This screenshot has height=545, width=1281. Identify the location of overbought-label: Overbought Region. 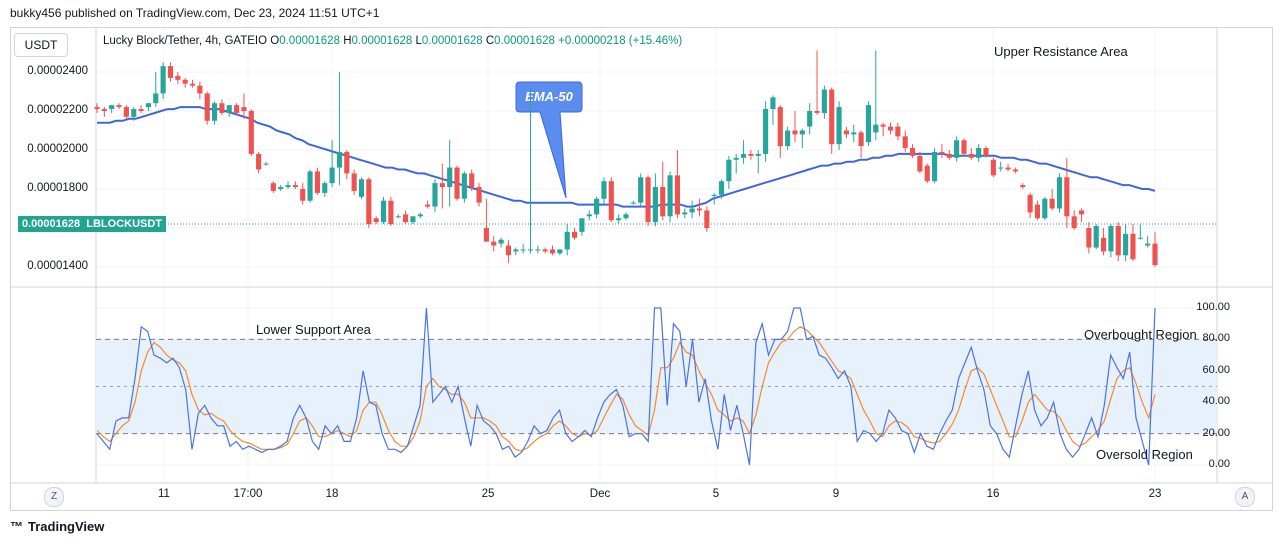
(1140, 334).